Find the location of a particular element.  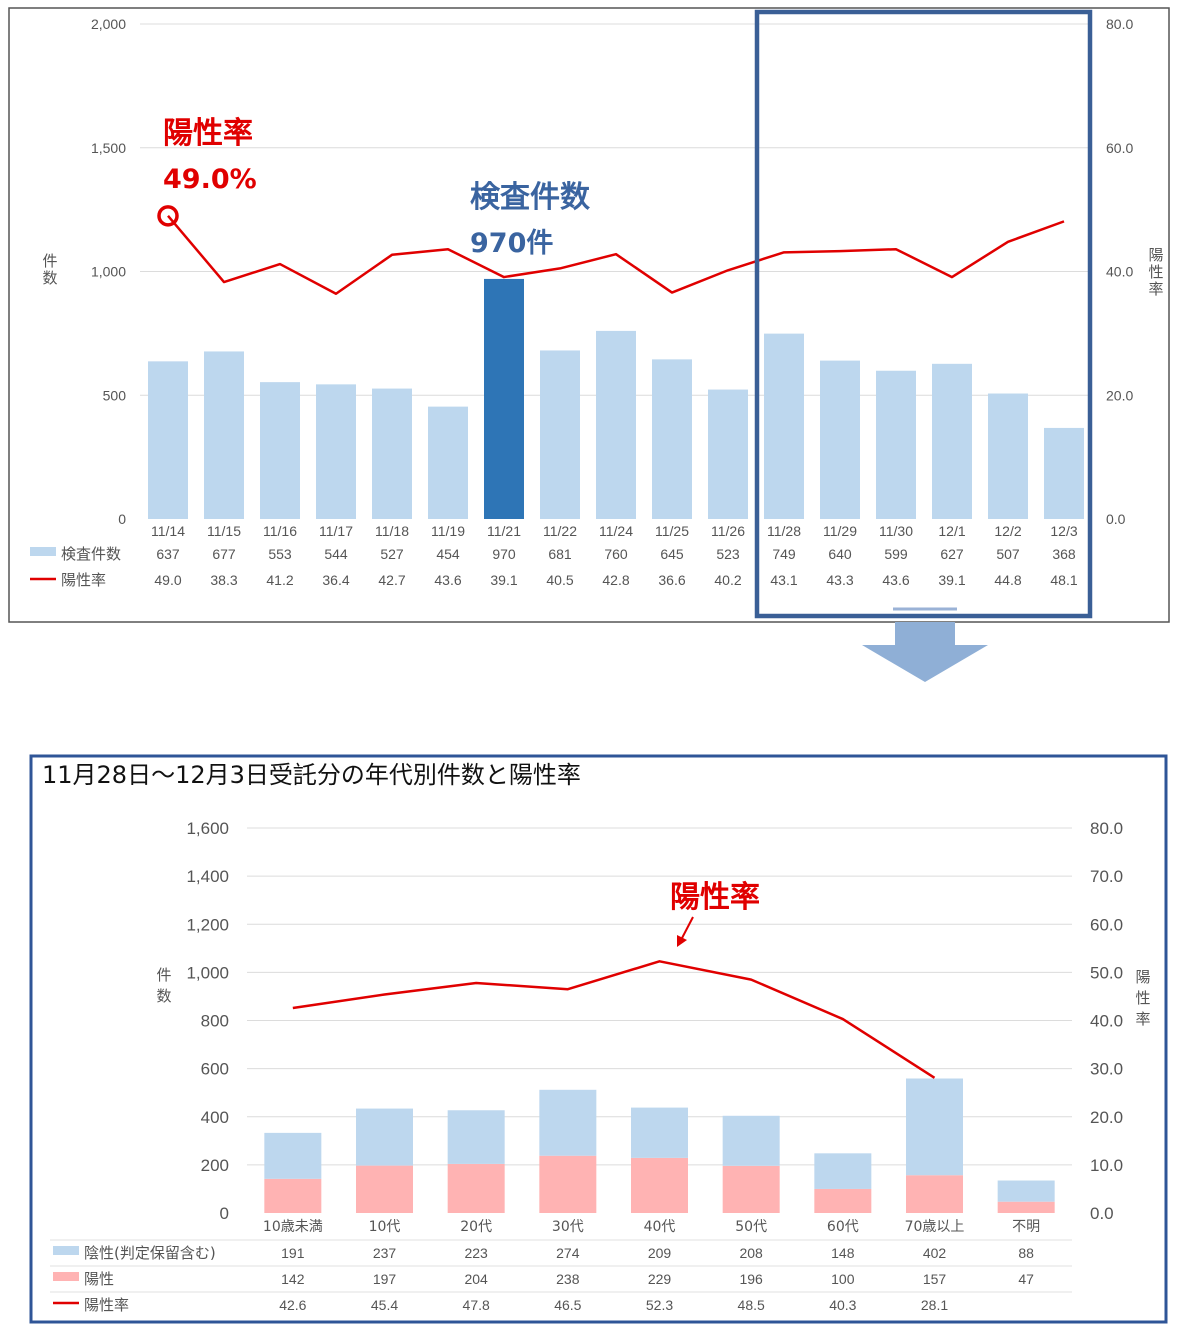

x-tick-label: 11/14 is located at coordinates (168, 531).